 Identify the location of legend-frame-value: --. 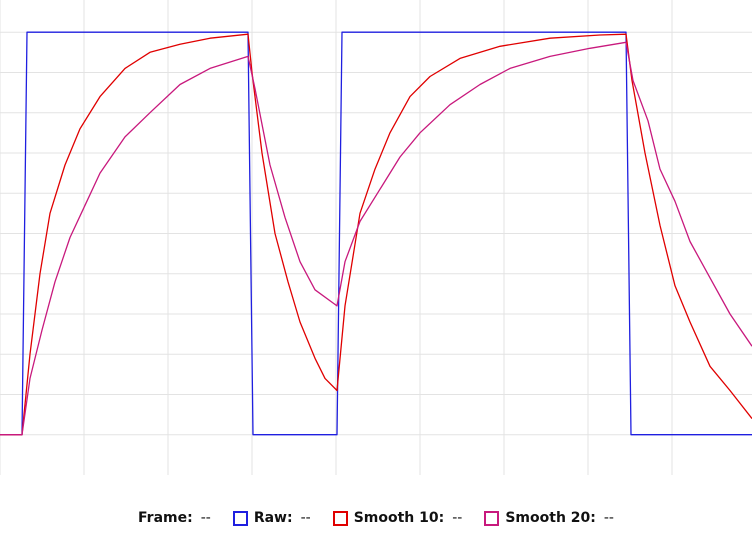
(205, 518).